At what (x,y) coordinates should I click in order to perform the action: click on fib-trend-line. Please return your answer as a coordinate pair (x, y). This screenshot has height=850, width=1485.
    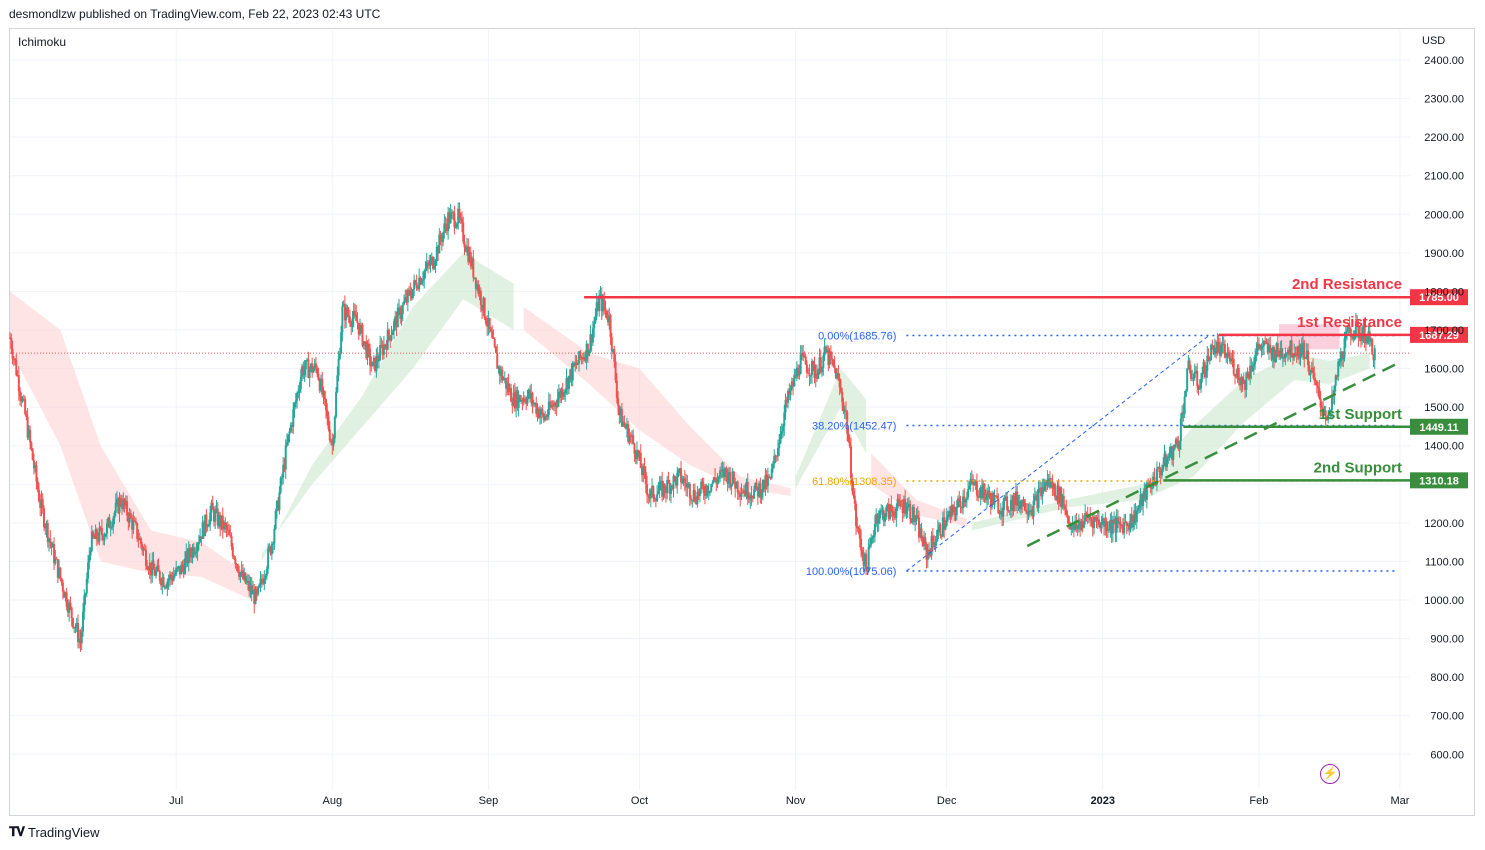
    Looking at the image, I should click on (1057, 453).